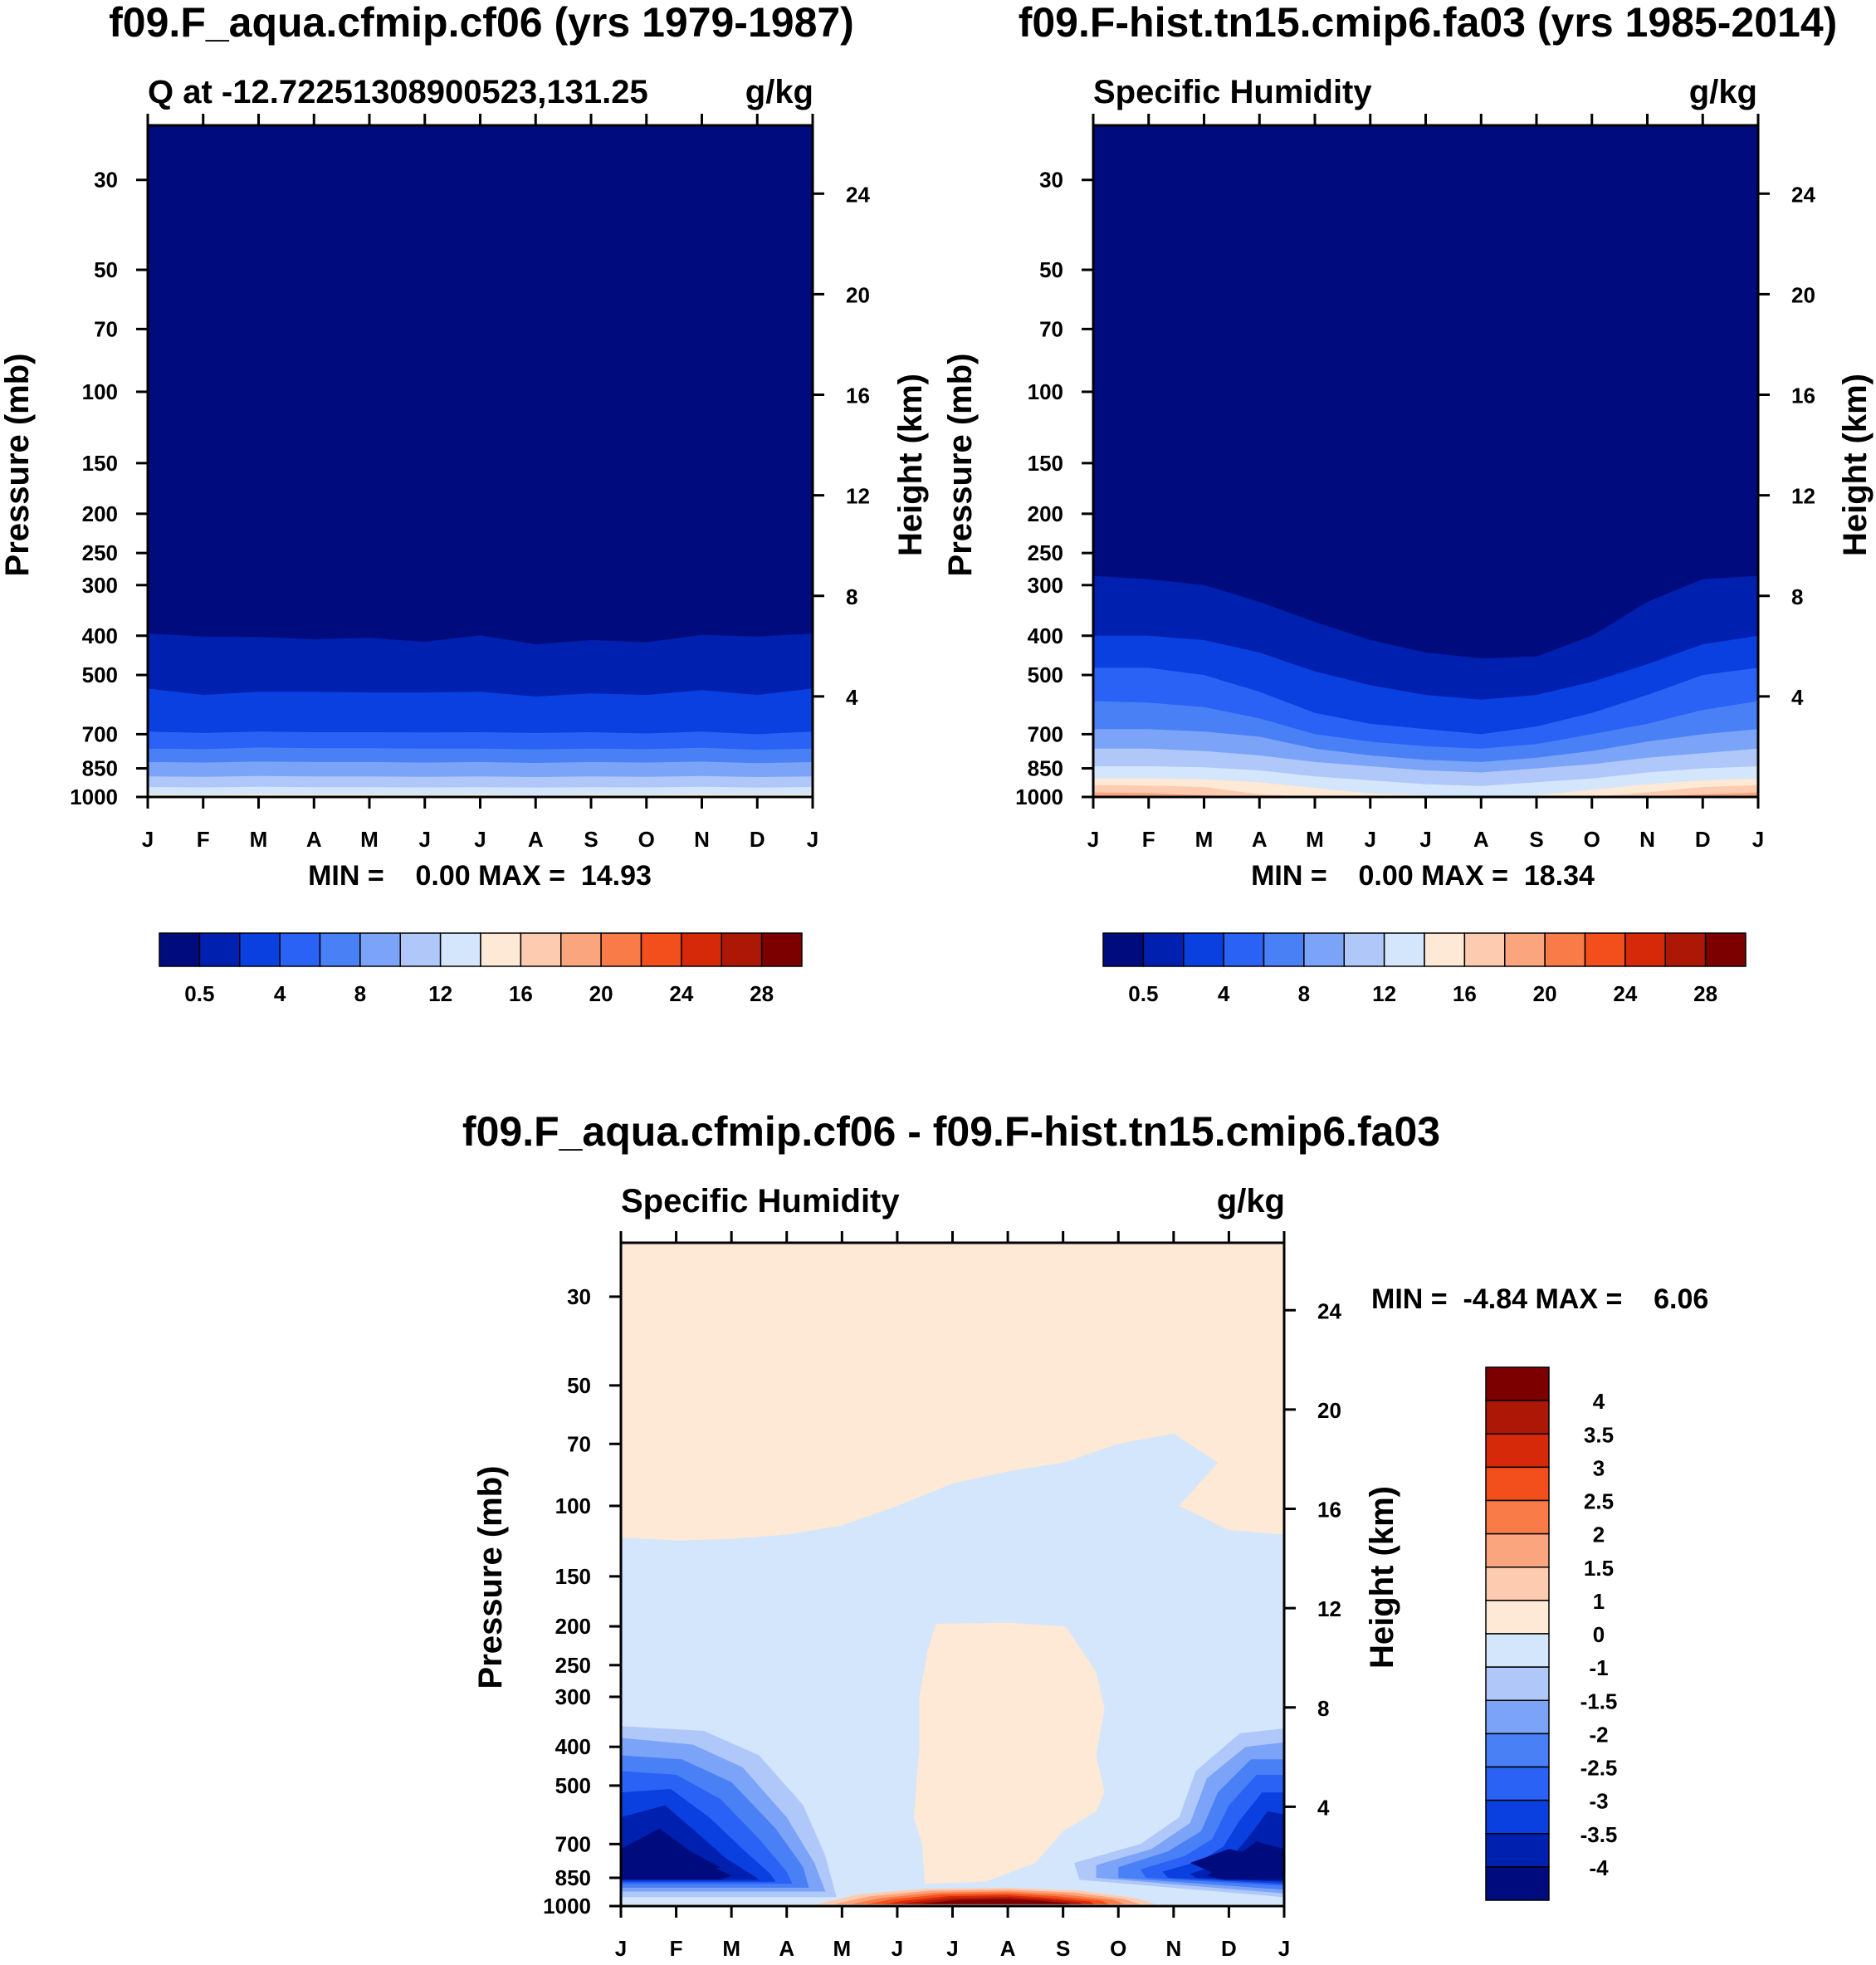 The height and width of the screenshot is (1965, 1876). What do you see at coordinates (18, 465) in the screenshot?
I see `panel-1-ylabel: Pressure (mb)` at bounding box center [18, 465].